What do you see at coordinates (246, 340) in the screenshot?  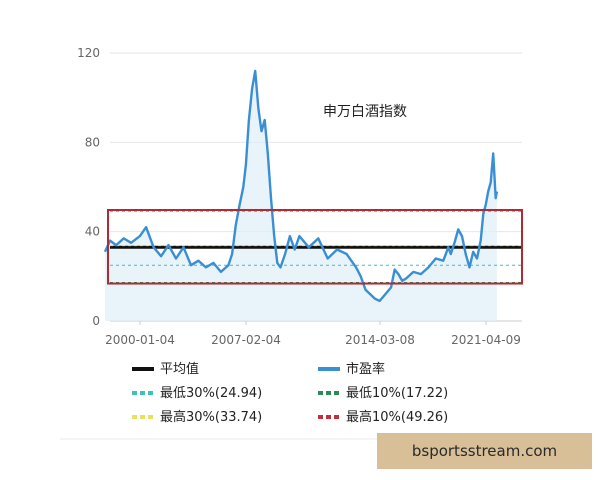 I see `x-tick-label: 2007-02-04` at bounding box center [246, 340].